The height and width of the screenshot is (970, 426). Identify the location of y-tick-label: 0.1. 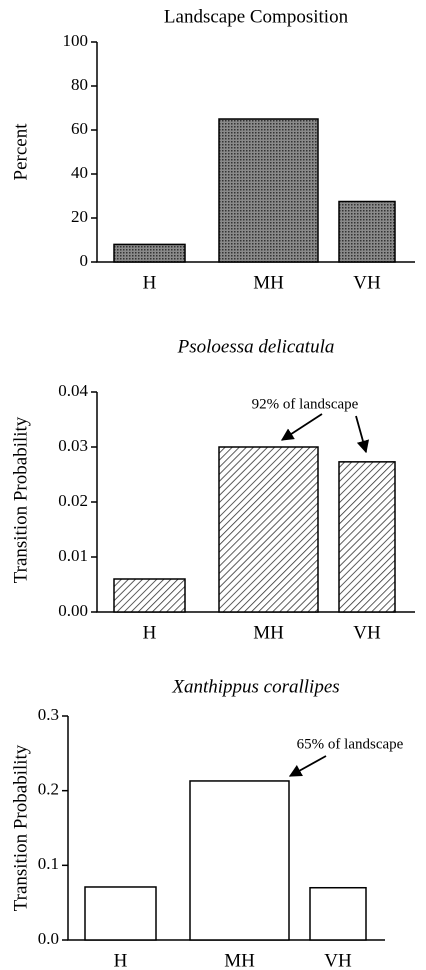
(48, 863).